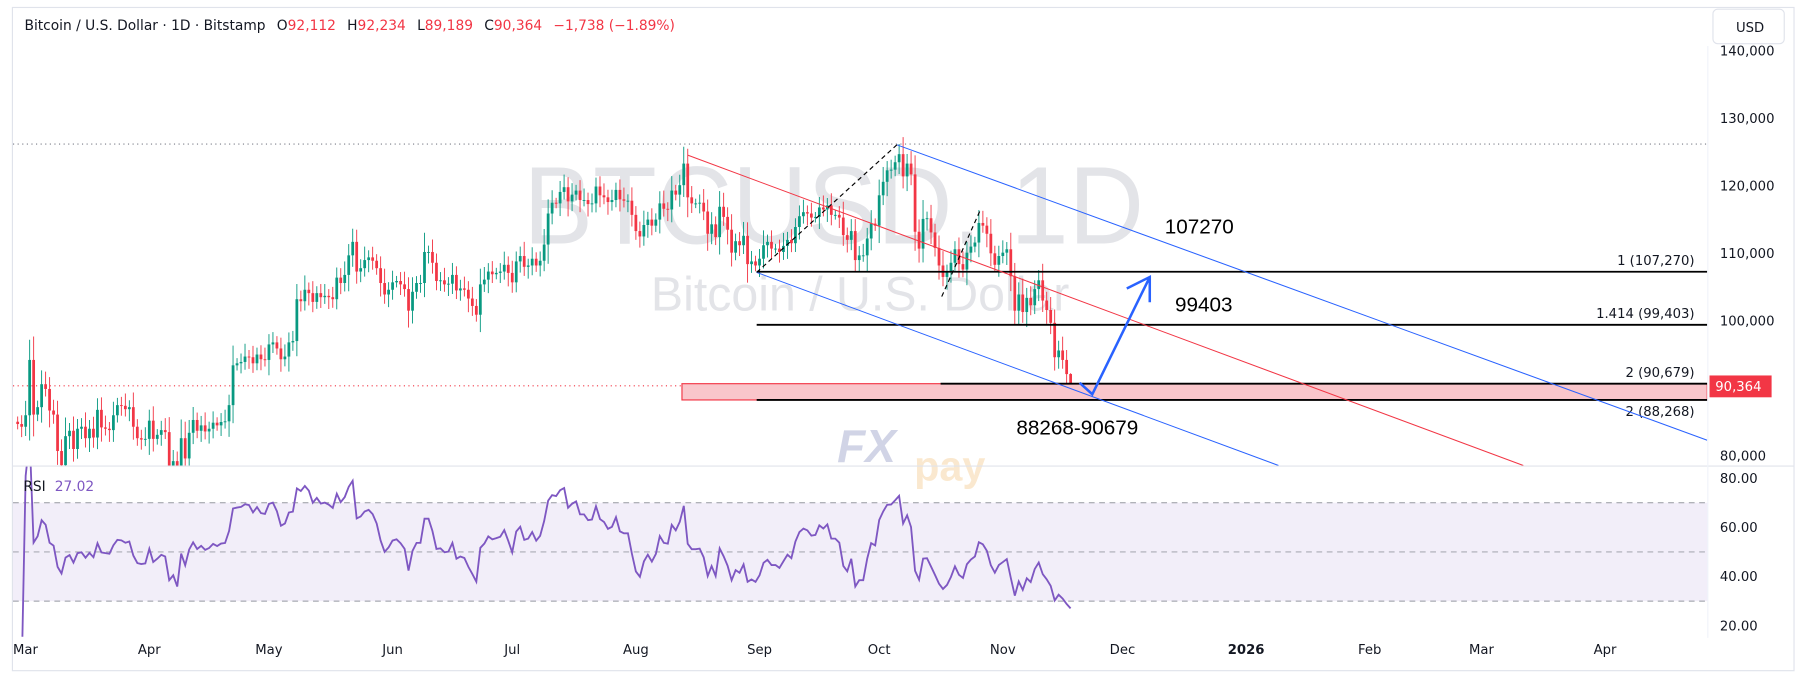  I want to click on currency-button: USD, so click(1748, 26).